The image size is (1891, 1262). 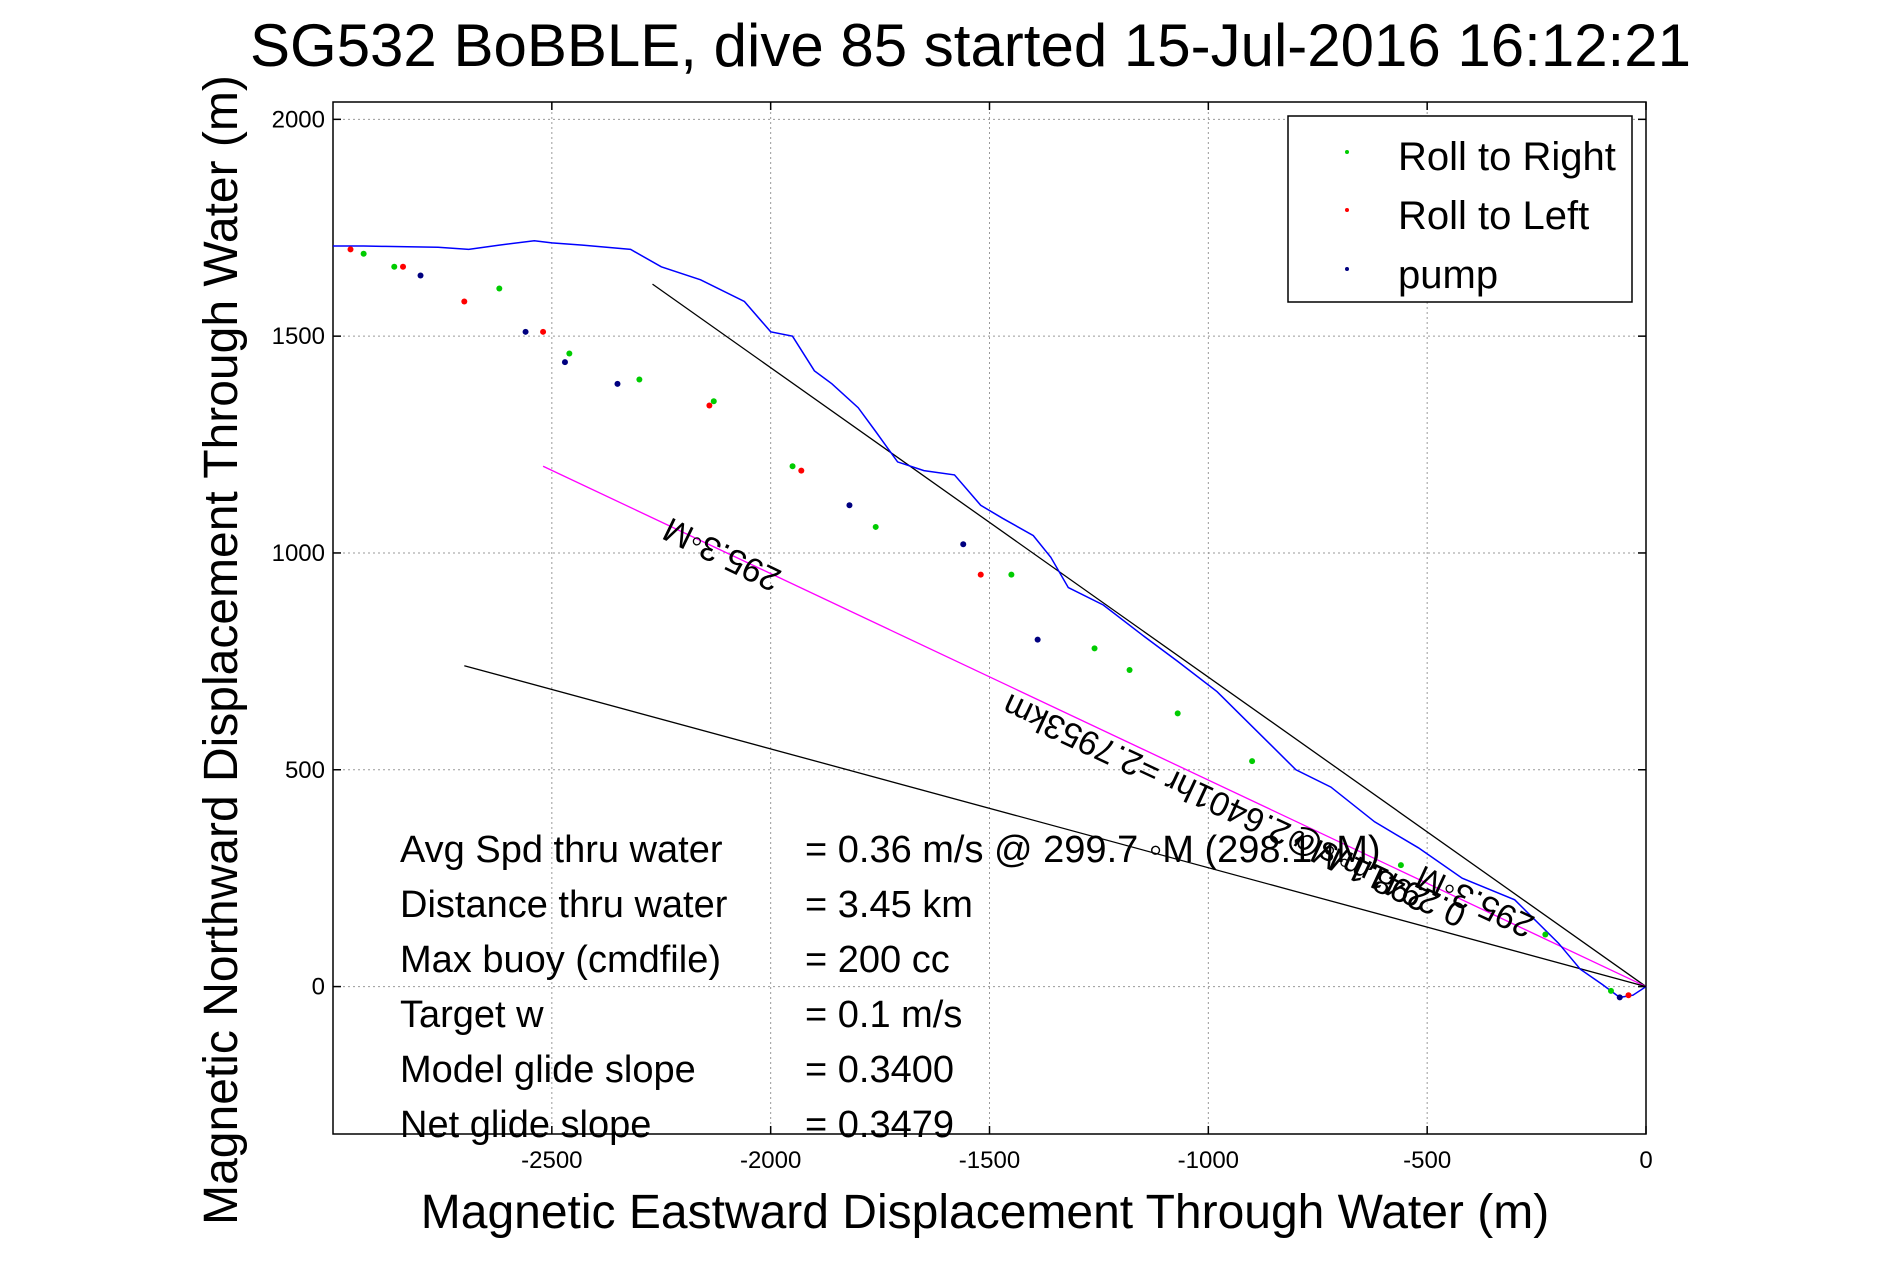 What do you see at coordinates (1448, 275) in the screenshot?
I see `legend-label-pump: pump` at bounding box center [1448, 275].